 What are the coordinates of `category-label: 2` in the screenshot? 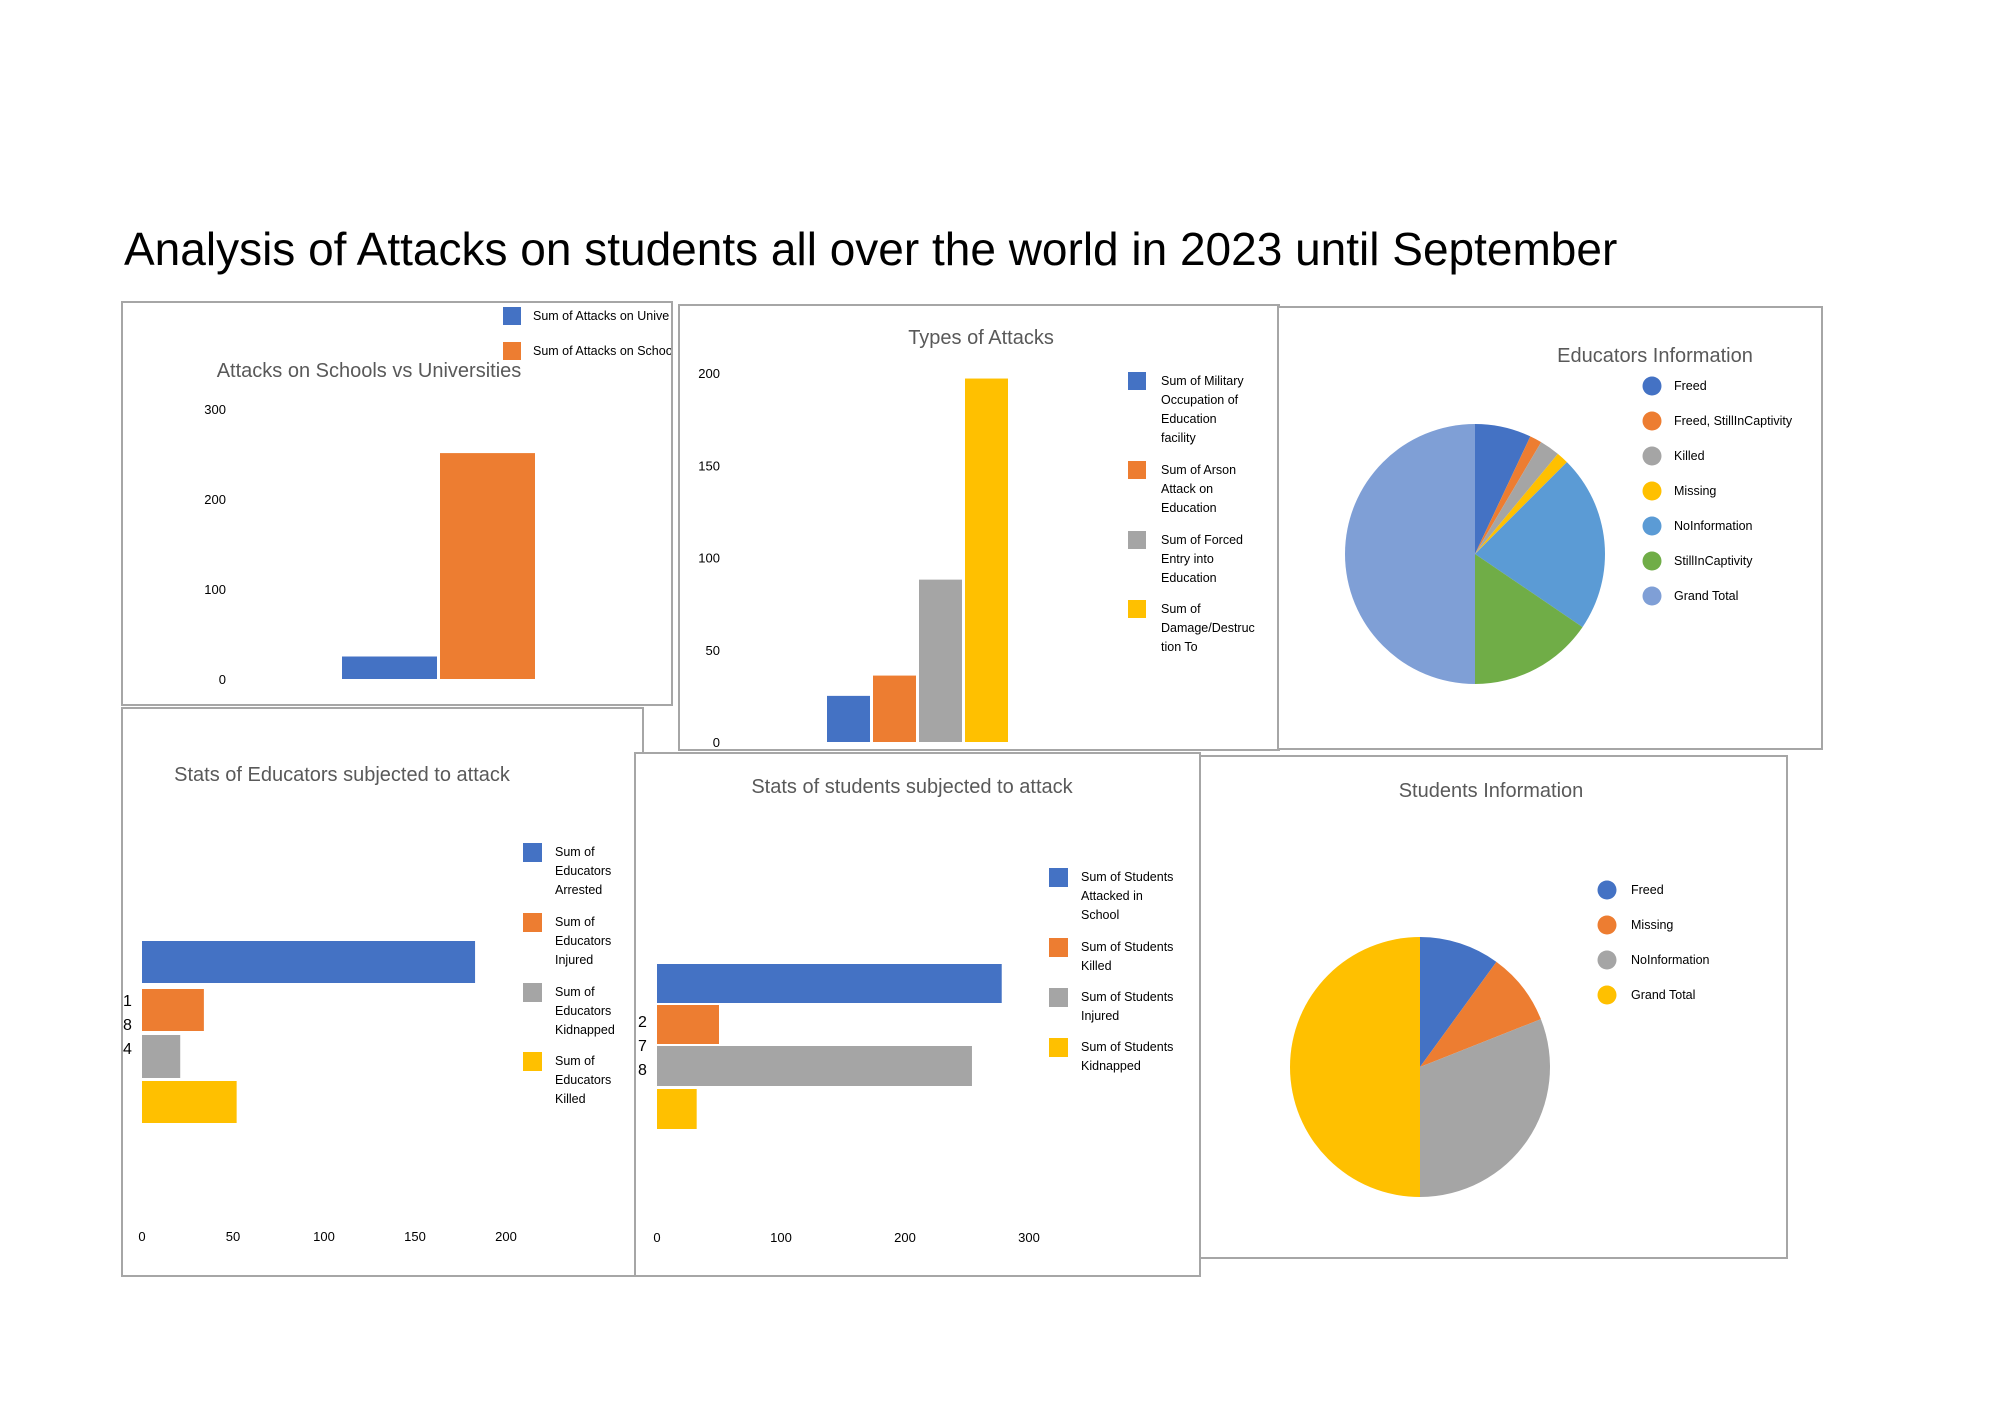 It's located at (642, 1022).